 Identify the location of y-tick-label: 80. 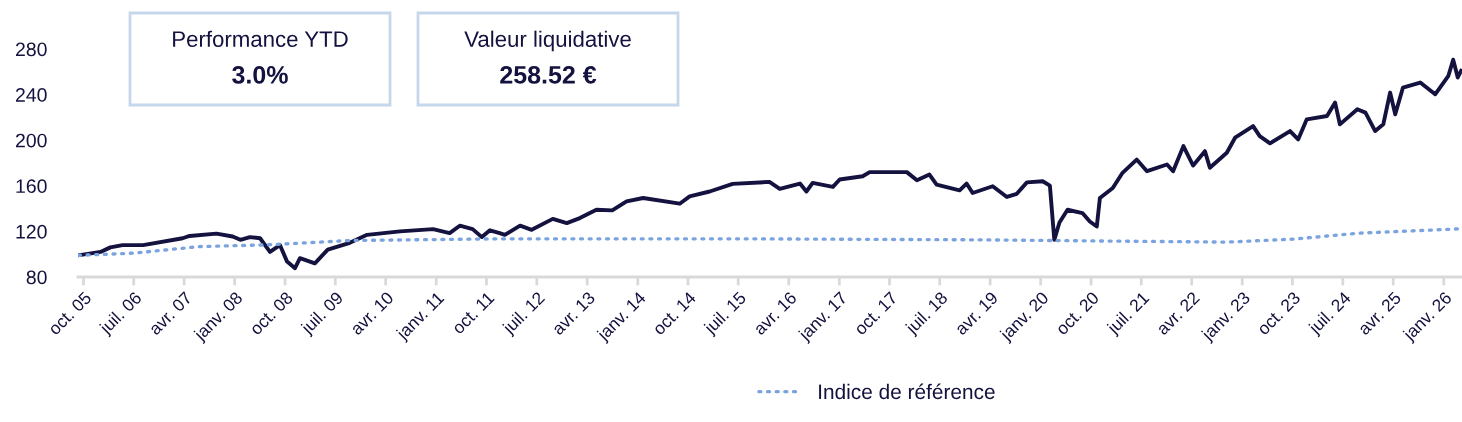
(36, 277).